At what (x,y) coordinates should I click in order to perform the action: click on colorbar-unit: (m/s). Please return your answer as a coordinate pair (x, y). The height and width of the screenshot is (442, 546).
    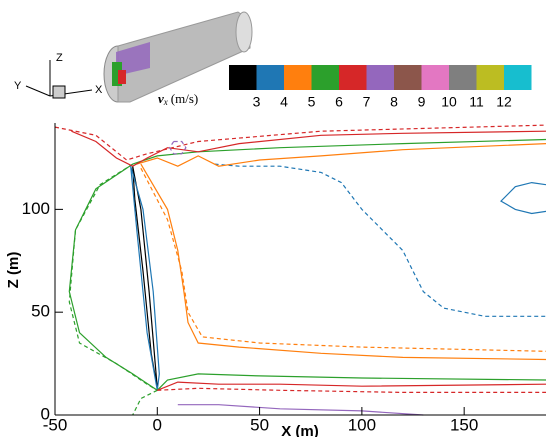
    Looking at the image, I should click on (184, 98).